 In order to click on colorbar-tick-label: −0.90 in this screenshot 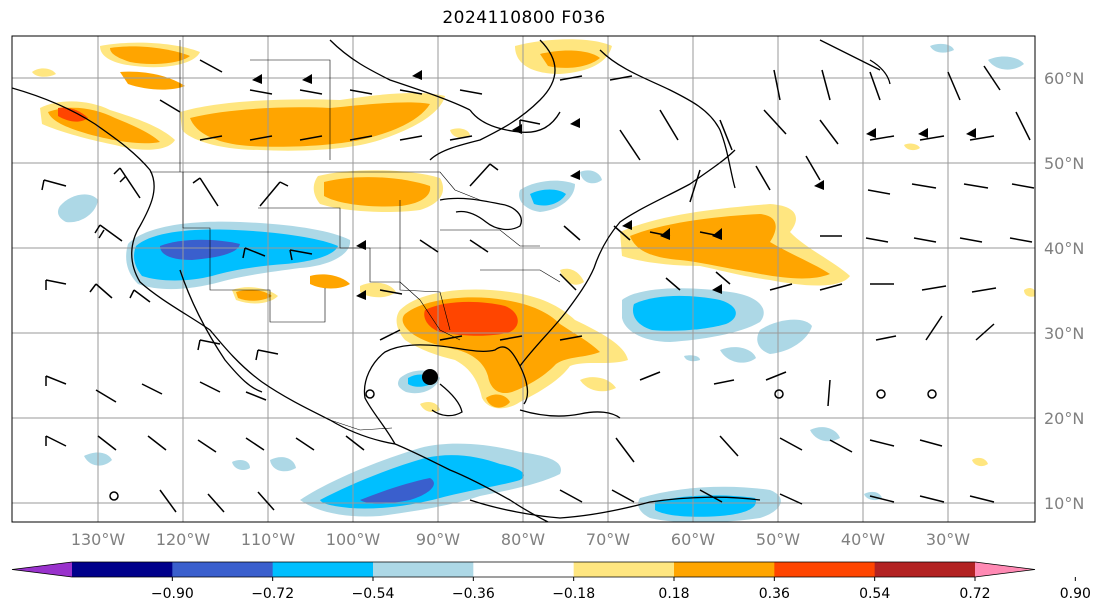, I will do `click(172, 594)`.